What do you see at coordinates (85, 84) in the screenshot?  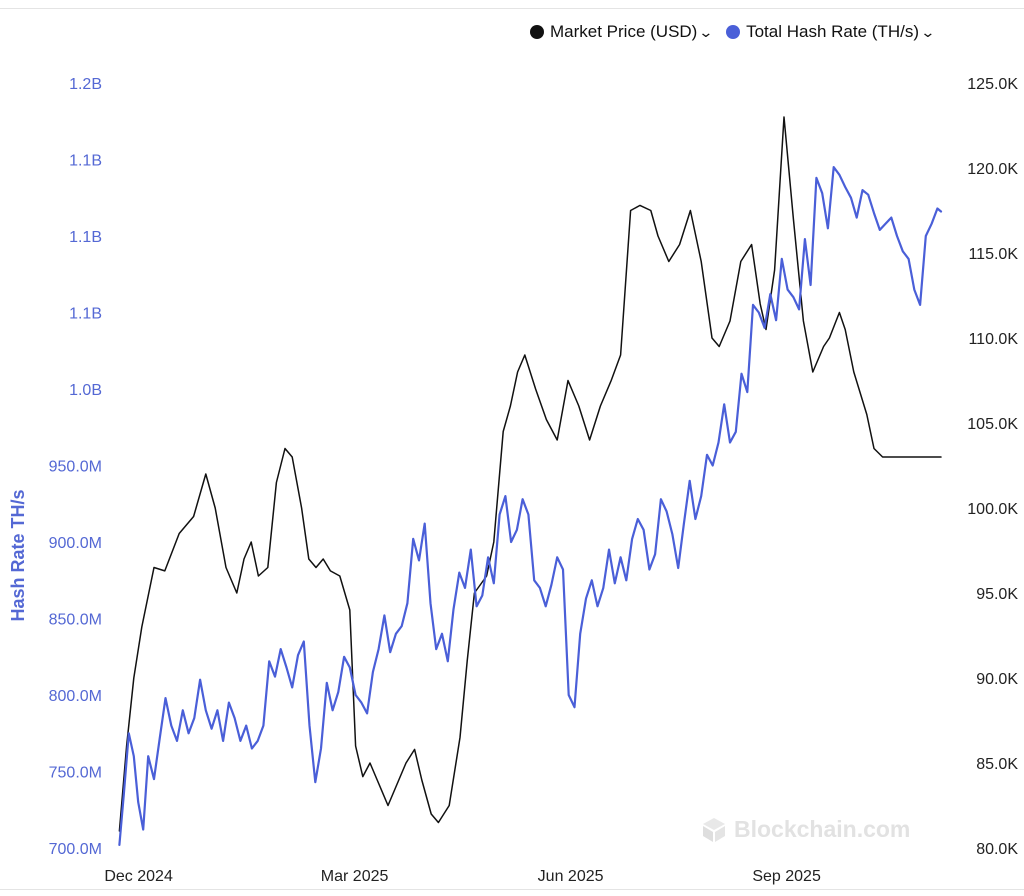 I see `left-axis-tick-label: 1.2B` at bounding box center [85, 84].